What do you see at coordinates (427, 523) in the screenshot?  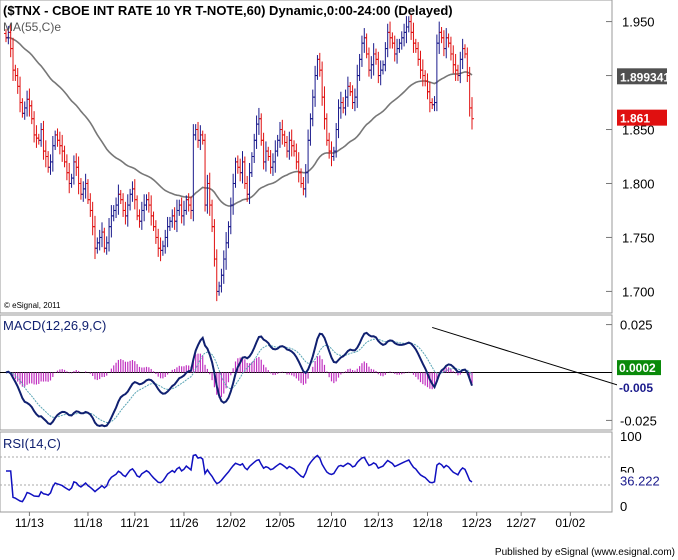 I see `time-tick-label: 12/18` at bounding box center [427, 523].